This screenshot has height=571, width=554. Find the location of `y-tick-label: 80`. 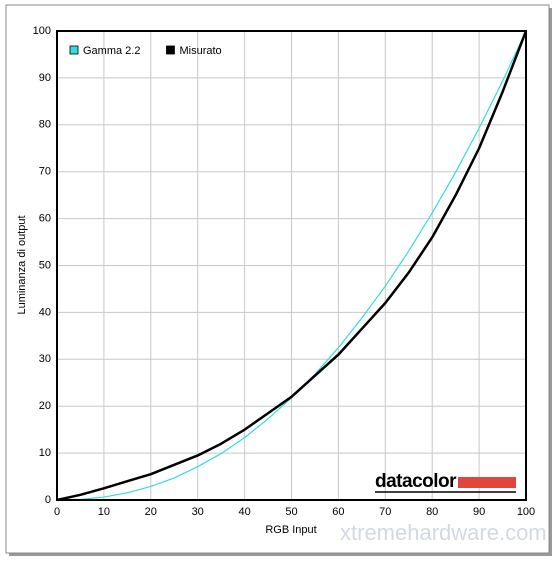

y-tick-label: 80 is located at coordinates (45, 125).